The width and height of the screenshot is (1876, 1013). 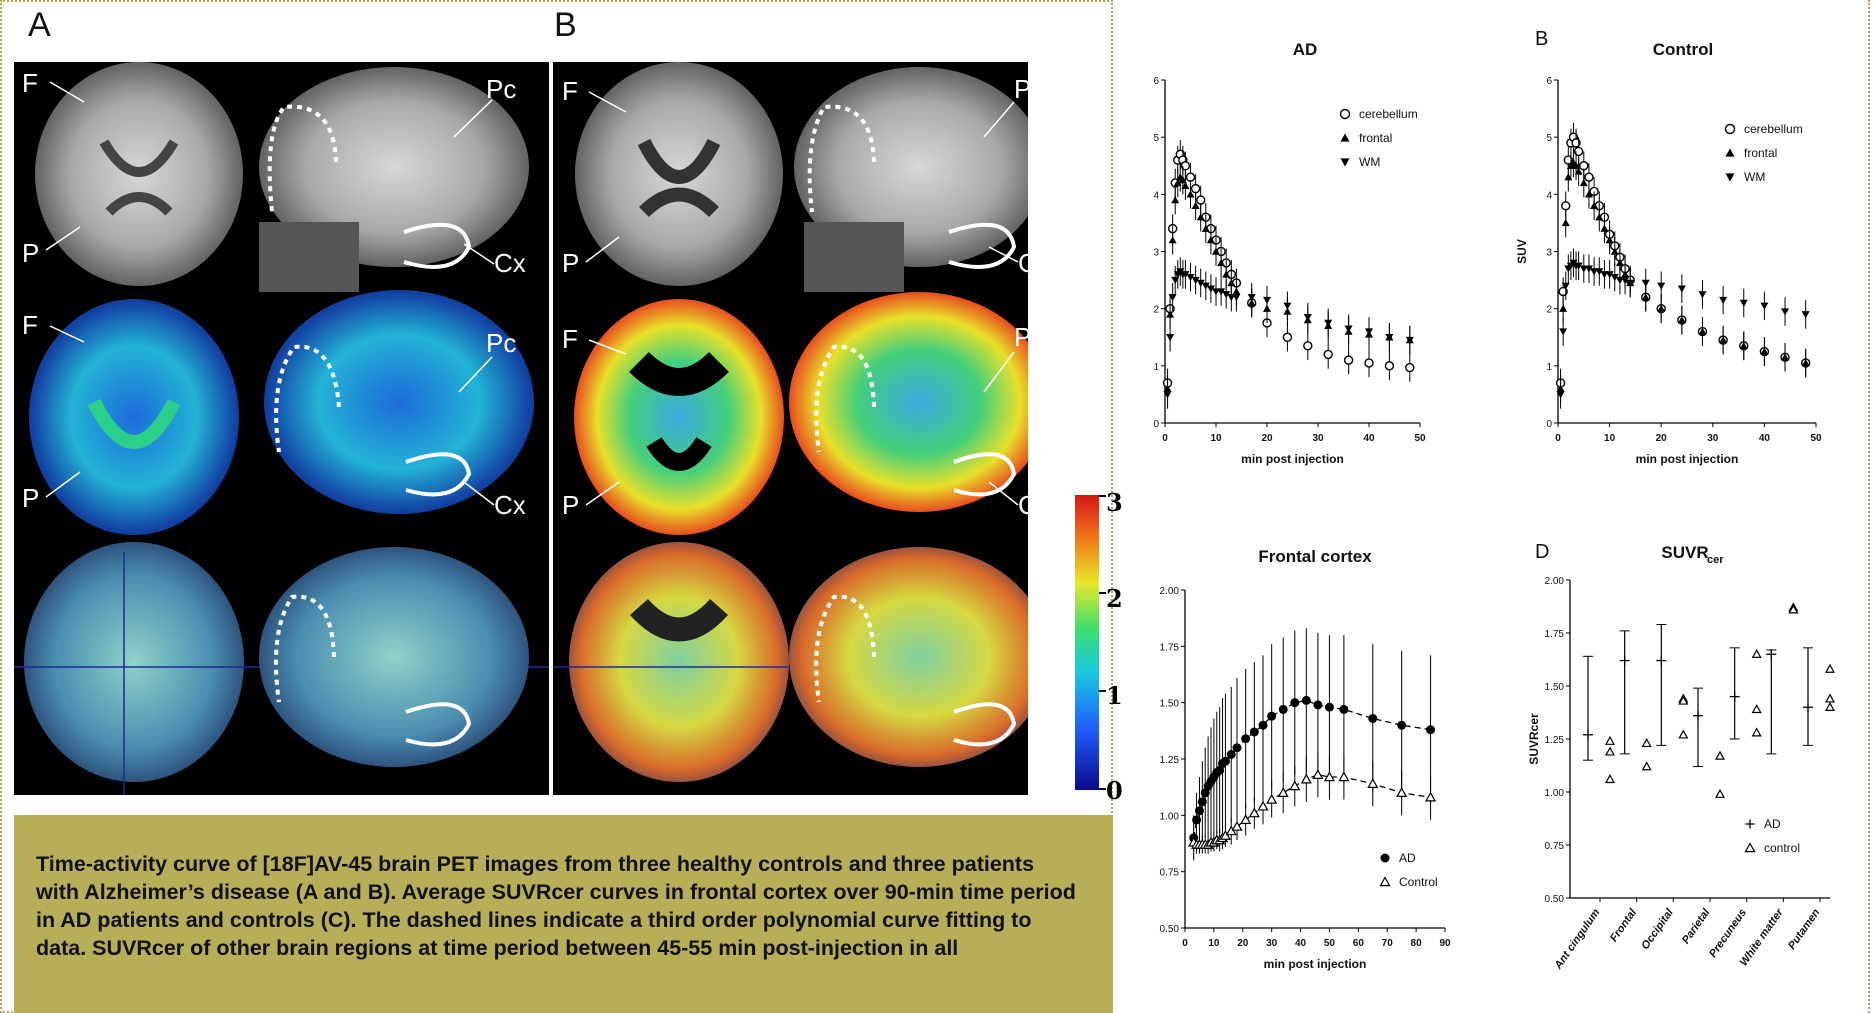 I want to click on colorbar-tick-2: 2, so click(x=1114, y=598).